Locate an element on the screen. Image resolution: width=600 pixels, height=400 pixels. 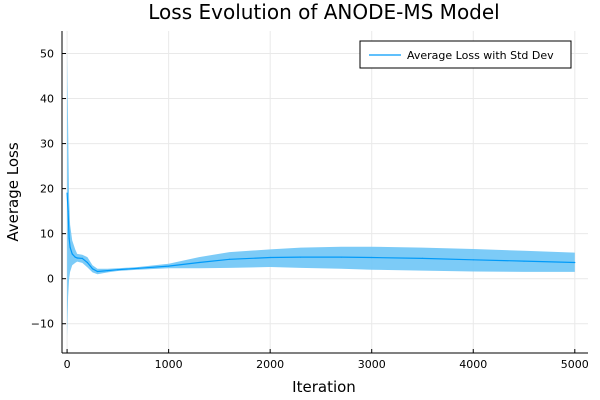
x-tick-label: 3000 is located at coordinates (372, 364).